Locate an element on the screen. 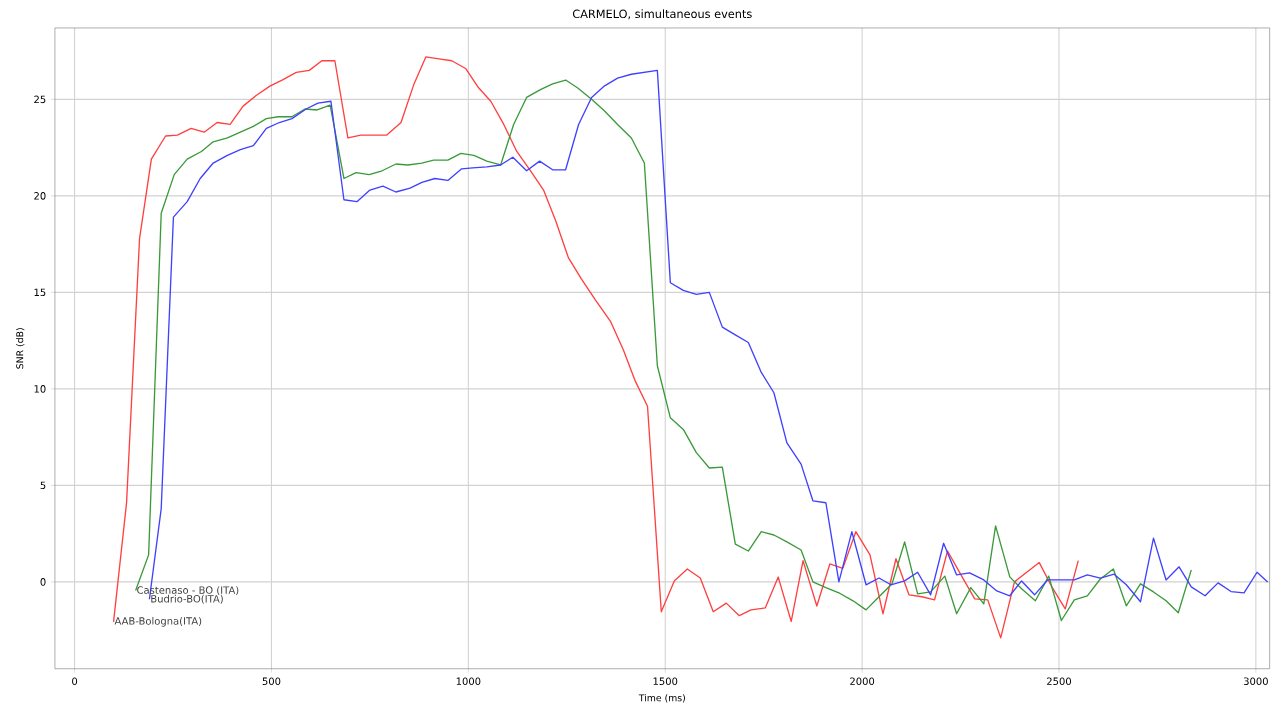  series-label: Budrio-BO(ITA) is located at coordinates (187, 599).